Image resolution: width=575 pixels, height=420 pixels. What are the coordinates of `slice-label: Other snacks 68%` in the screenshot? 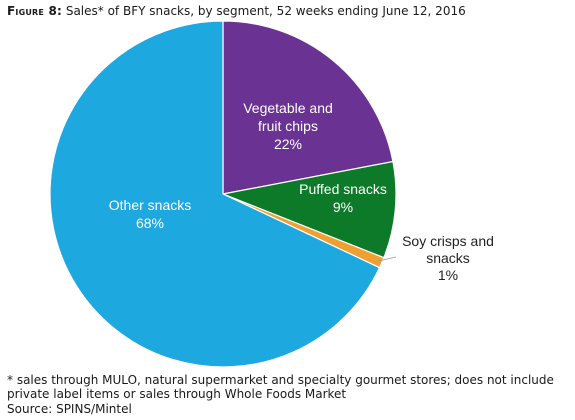 It's located at (150, 214).